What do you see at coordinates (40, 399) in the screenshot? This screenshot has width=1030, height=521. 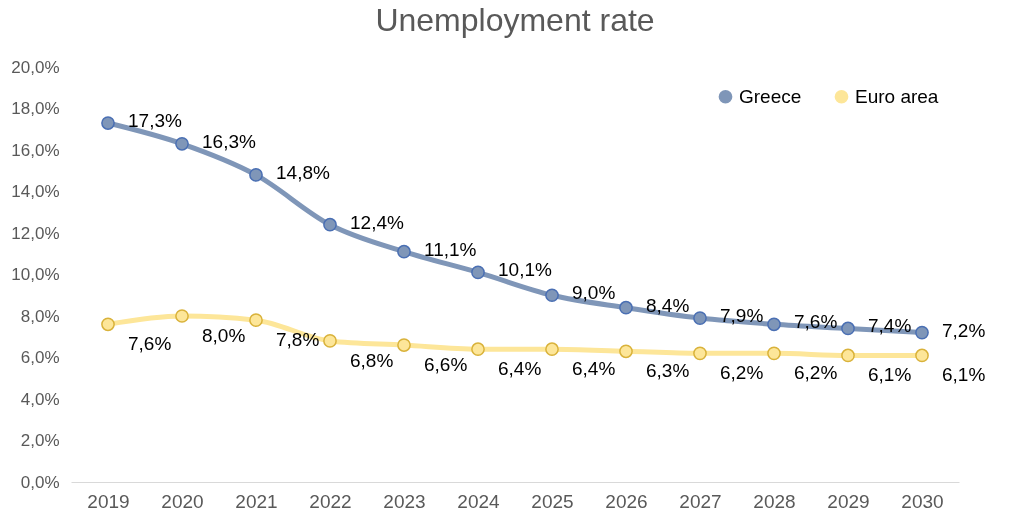 I see `y-tick-label: 4,0%` at bounding box center [40, 399].